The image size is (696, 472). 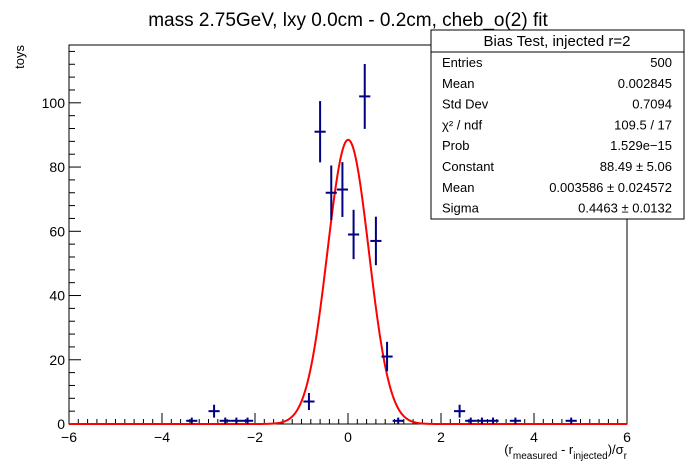 I want to click on y-tick-label: 0, so click(x=61, y=424).